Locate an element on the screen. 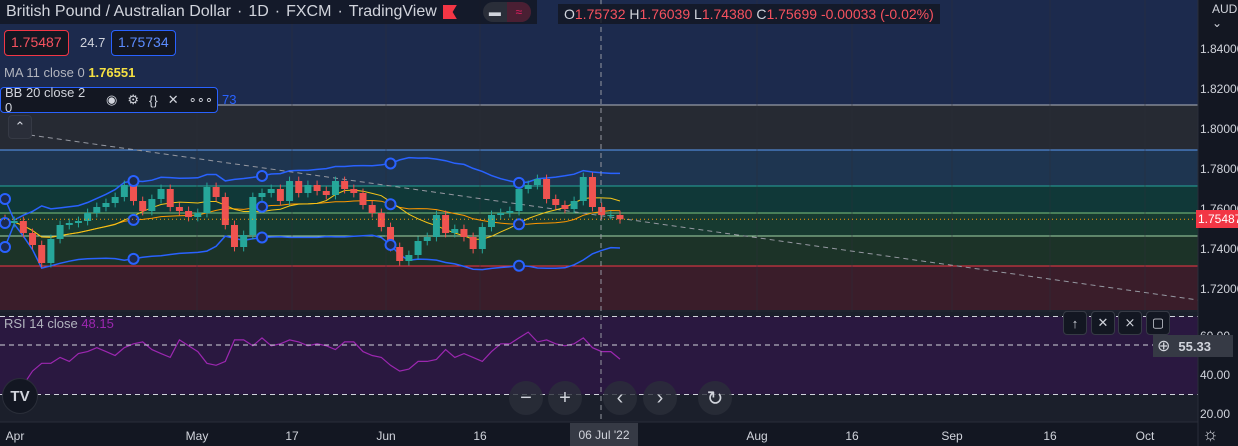 This screenshot has width=1238, height=446. zoom-out-button: − is located at coordinates (526, 398).